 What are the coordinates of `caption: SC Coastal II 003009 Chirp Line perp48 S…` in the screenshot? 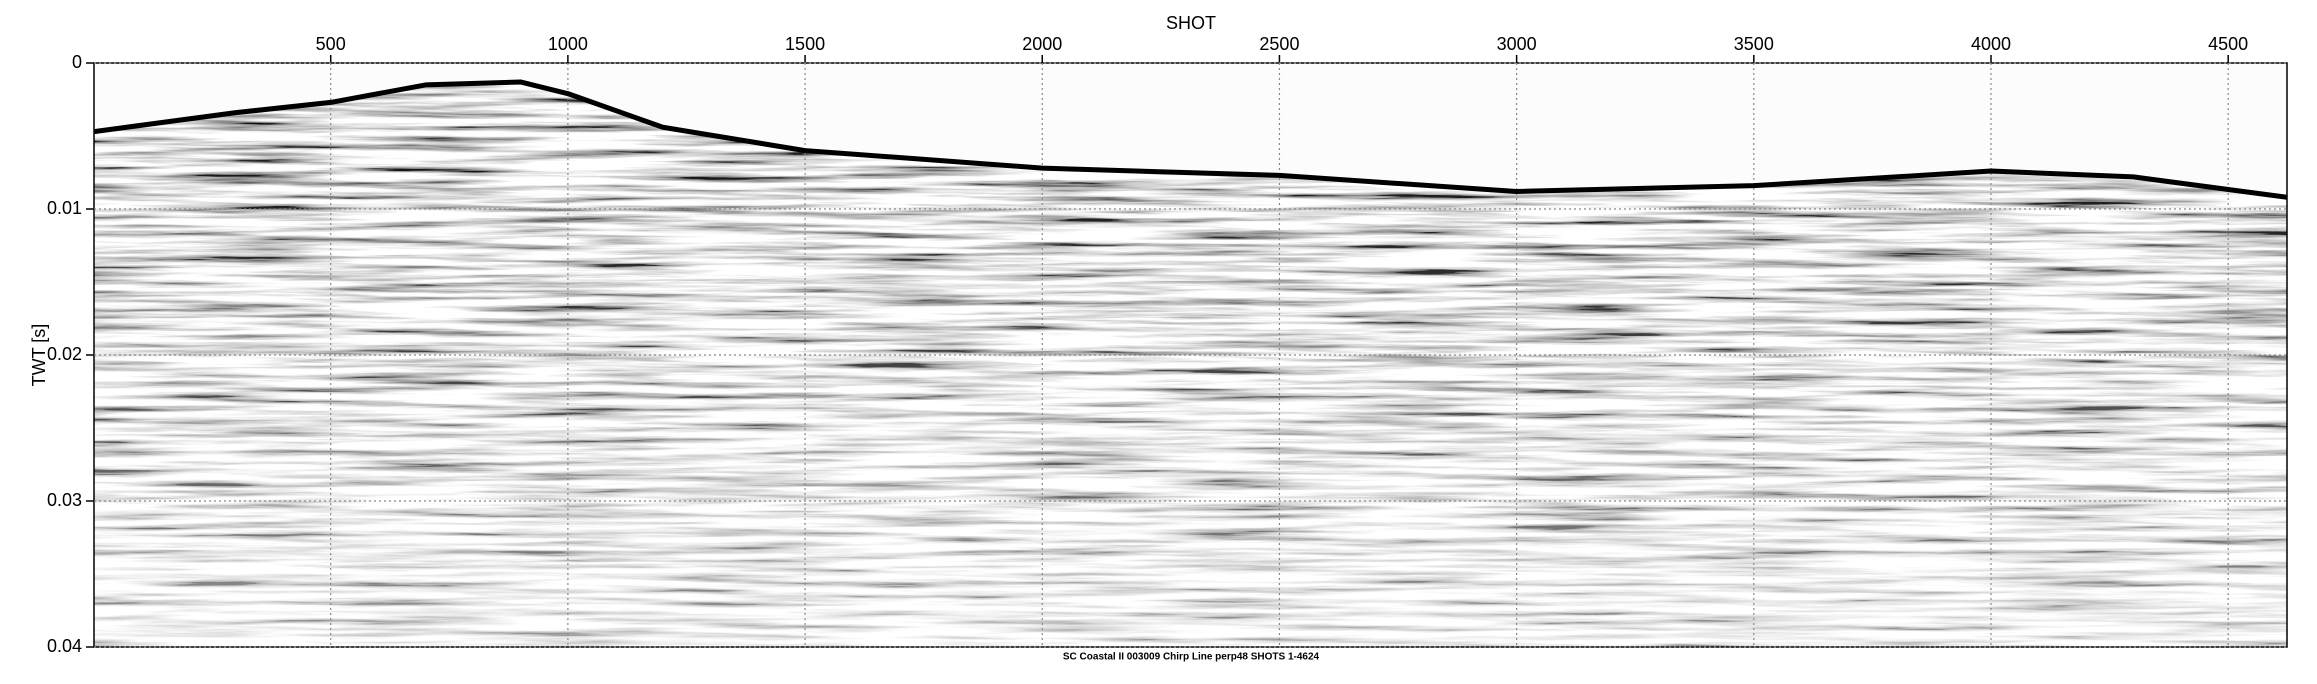 It's located at (1191, 657).